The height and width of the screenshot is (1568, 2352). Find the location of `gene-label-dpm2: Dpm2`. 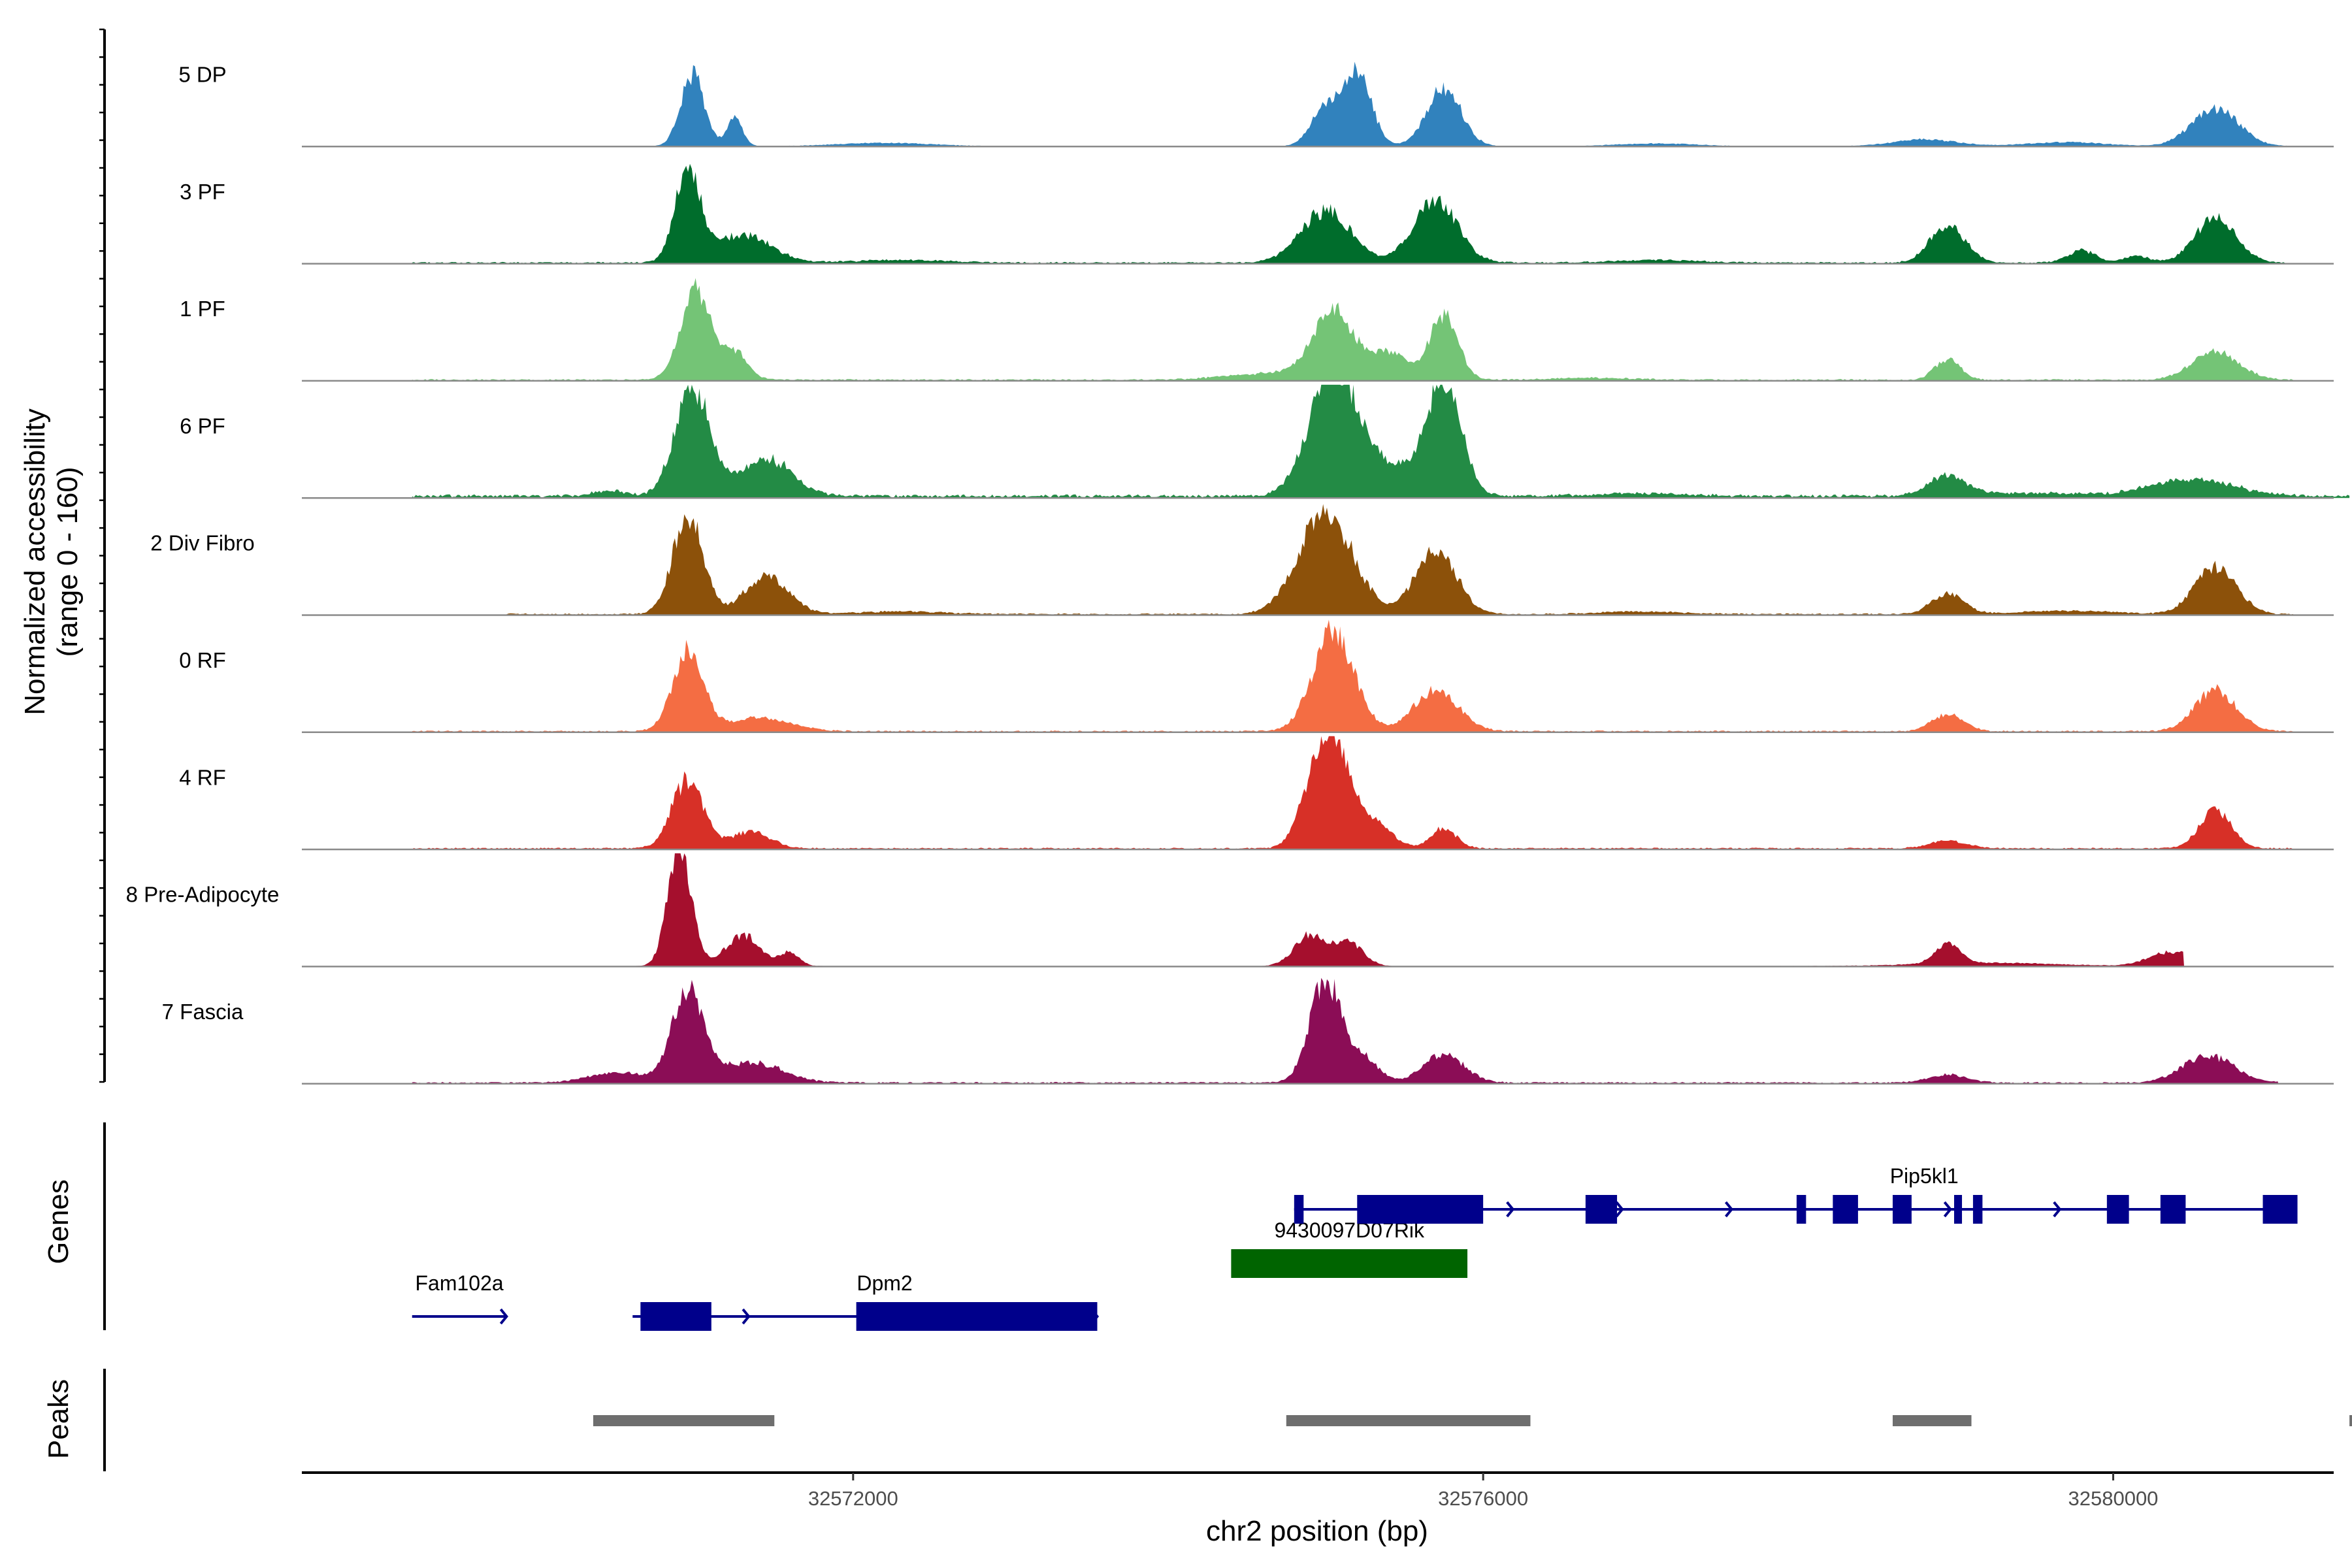

gene-label-dpm2: Dpm2 is located at coordinates (884, 1283).